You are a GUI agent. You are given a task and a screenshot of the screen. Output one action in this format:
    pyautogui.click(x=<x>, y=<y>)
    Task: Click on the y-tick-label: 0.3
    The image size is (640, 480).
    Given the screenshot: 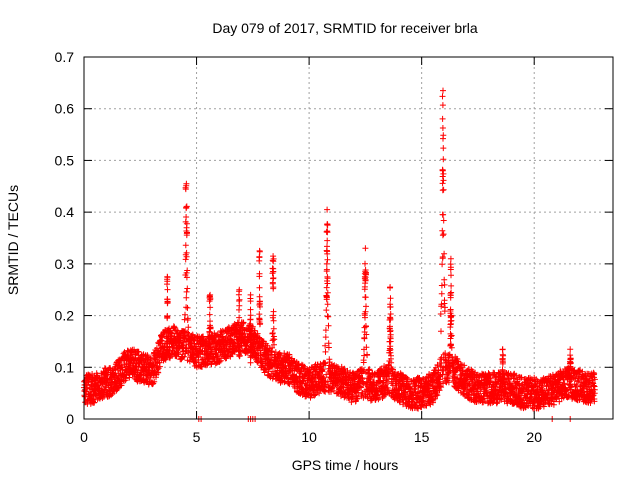 What is the action you would take?
    pyautogui.click(x=65, y=264)
    